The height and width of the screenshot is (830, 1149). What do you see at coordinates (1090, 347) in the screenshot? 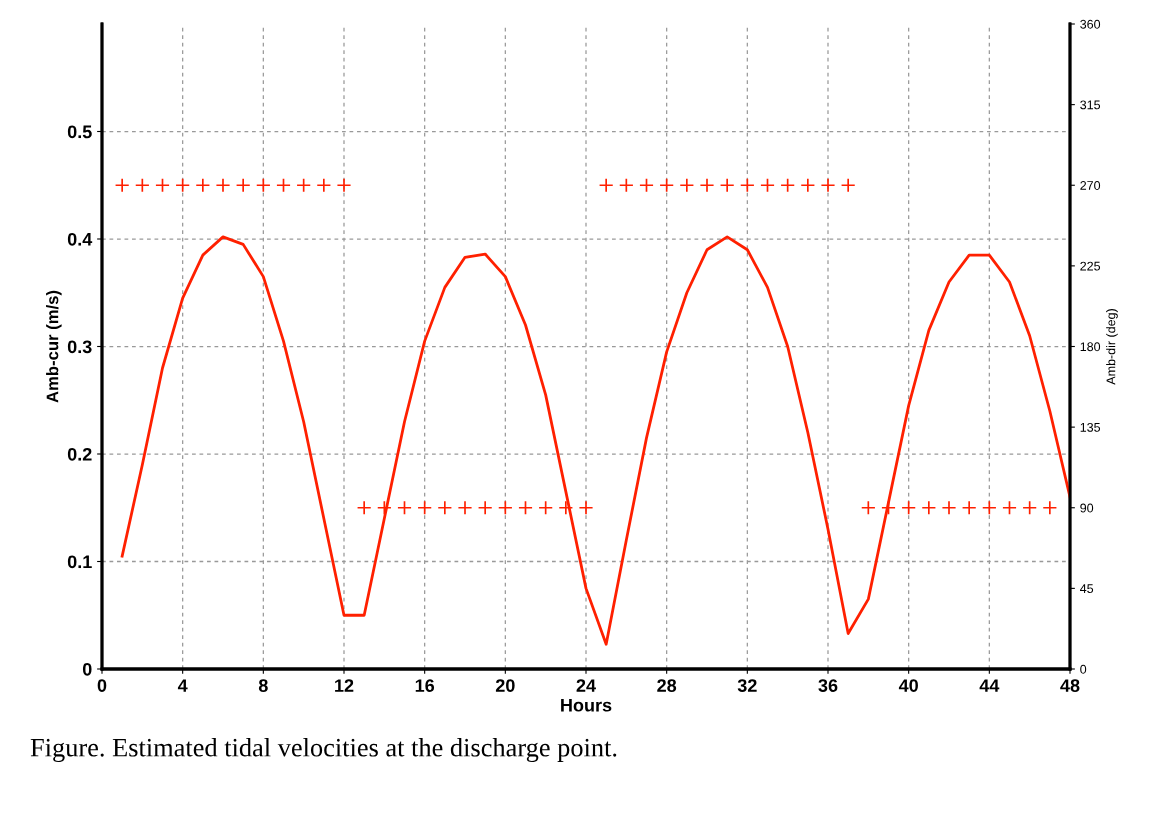
I see `y2-tick-label: 180` at bounding box center [1090, 347].